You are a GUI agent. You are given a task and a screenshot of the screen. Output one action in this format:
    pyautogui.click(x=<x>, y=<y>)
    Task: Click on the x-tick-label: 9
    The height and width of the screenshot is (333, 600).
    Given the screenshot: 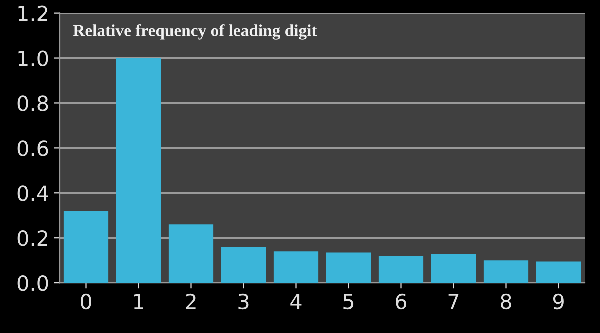 What is the action you would take?
    pyautogui.click(x=558, y=302)
    